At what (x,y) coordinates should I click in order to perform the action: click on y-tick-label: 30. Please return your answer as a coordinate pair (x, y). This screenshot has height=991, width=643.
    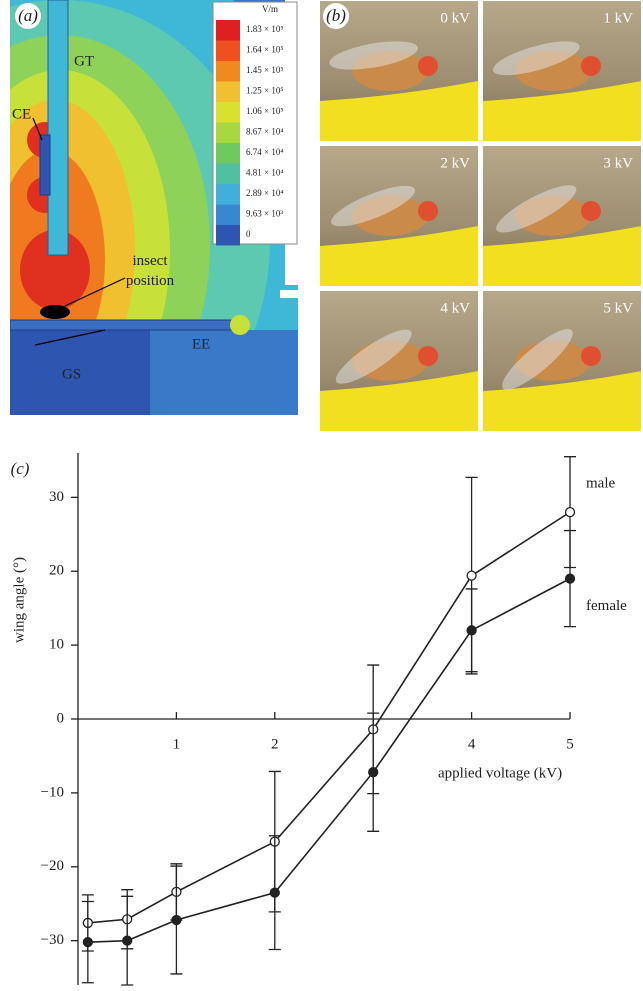
    Looking at the image, I should click on (56, 497).